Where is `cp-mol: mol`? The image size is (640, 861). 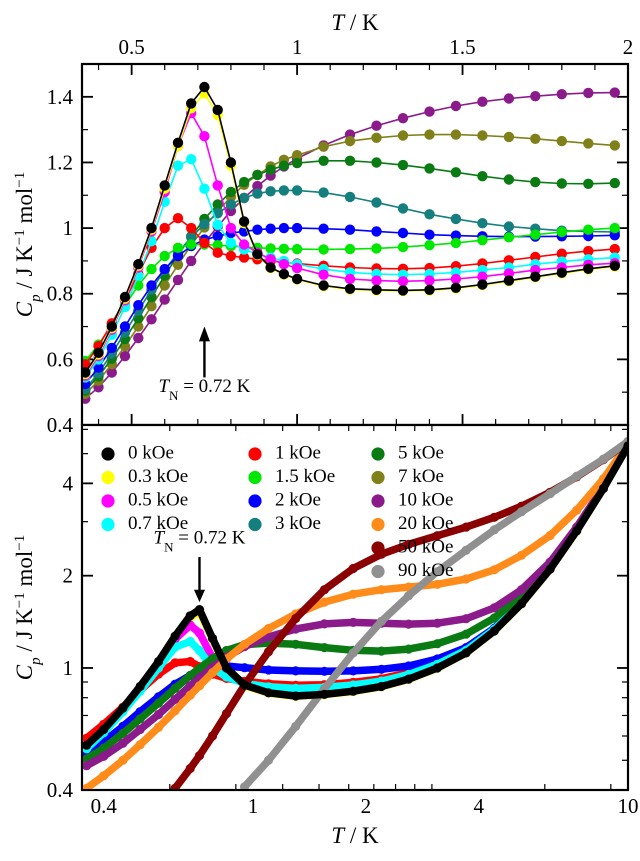
cp-mol: mol is located at coordinates (24, 572).